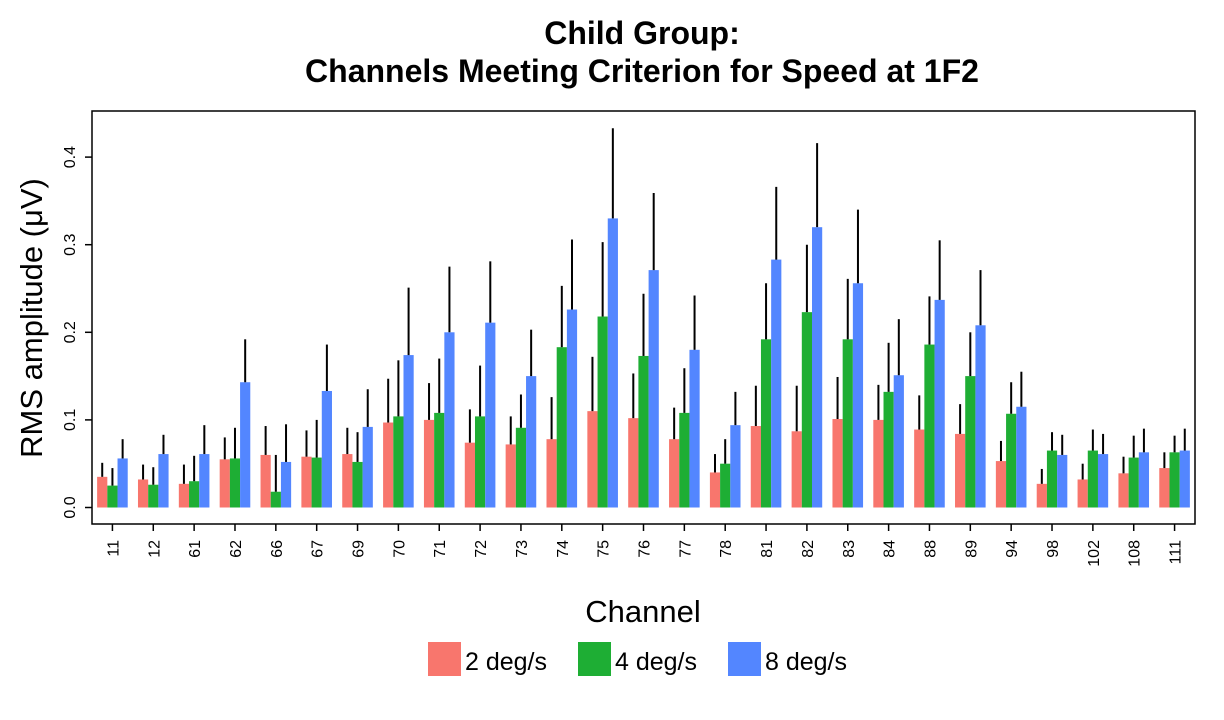 This screenshot has width=1224, height=720. Describe the element at coordinates (808, 549) in the screenshot. I see `x-tick-label: 82` at that location.